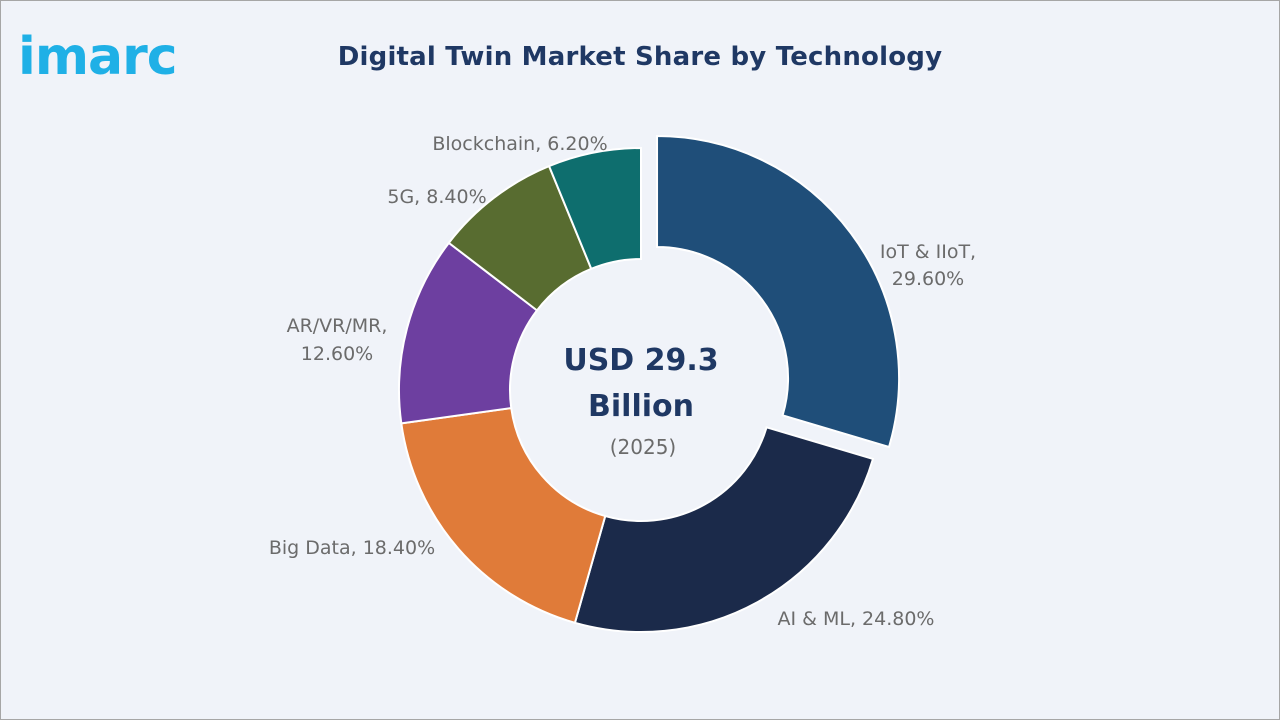  Describe the element at coordinates (503, 515) in the screenshot. I see `slice-big-data` at that location.